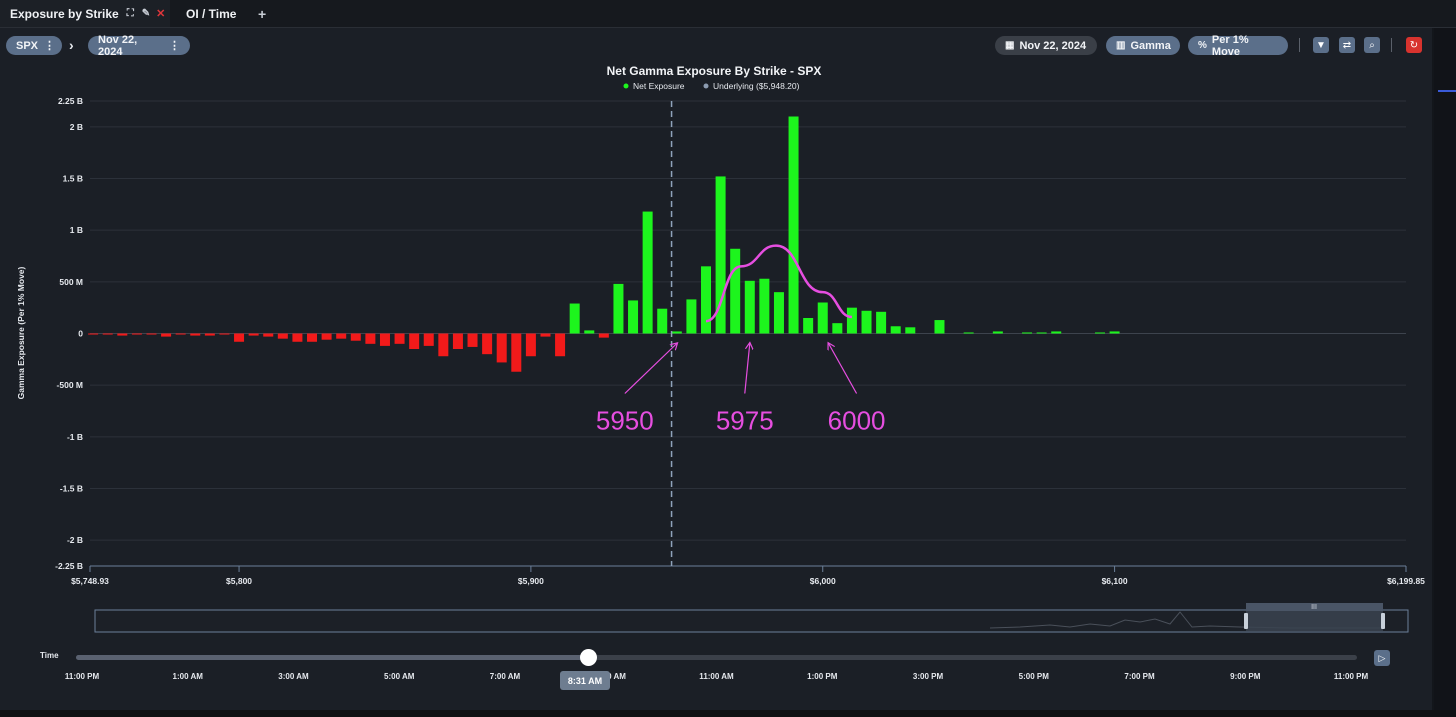 This screenshot has width=1456, height=717. I want to click on time-slider-thumb, so click(589, 657).